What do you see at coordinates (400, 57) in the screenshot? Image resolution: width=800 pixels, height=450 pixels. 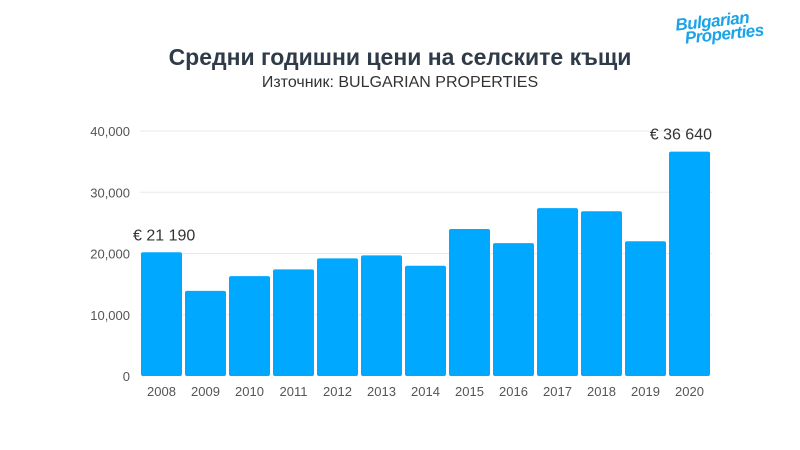 I see `chart-title: Средни годишни цени на селските къщи` at bounding box center [400, 57].